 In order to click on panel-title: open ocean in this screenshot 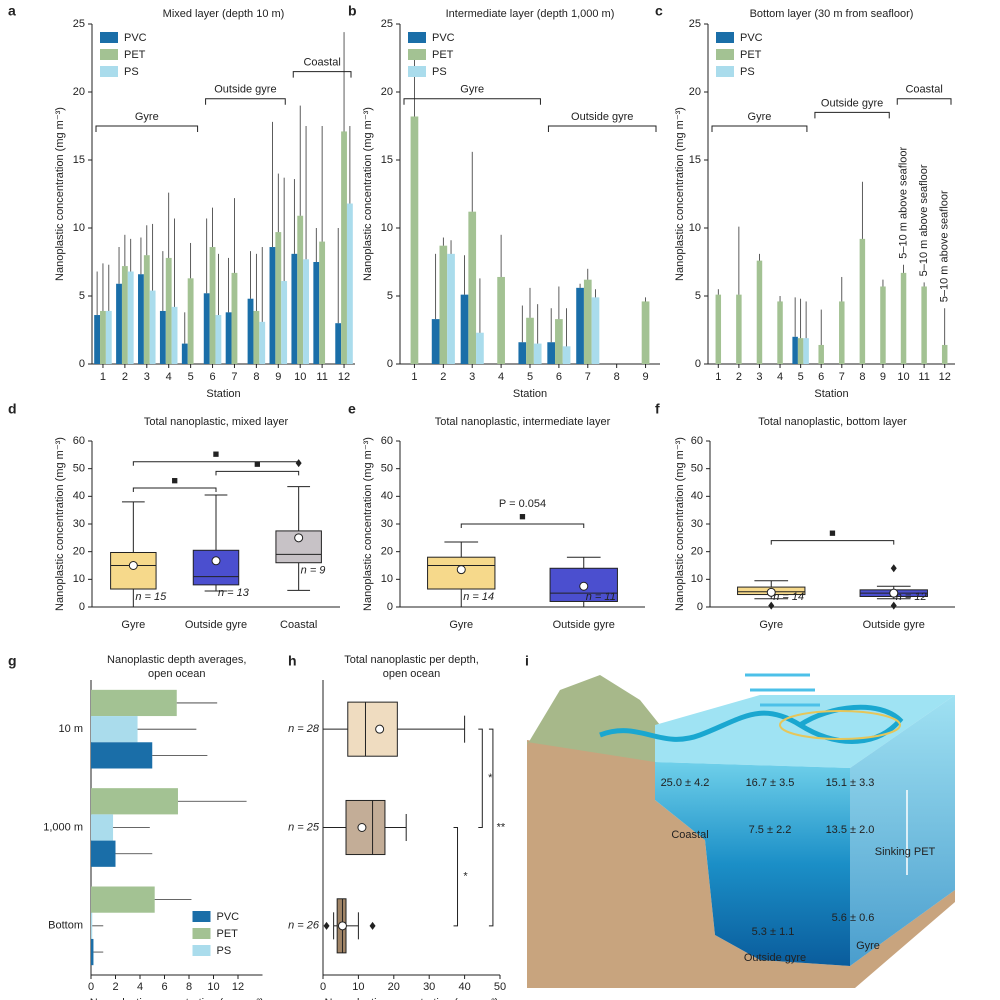, I will do `click(412, 674)`.